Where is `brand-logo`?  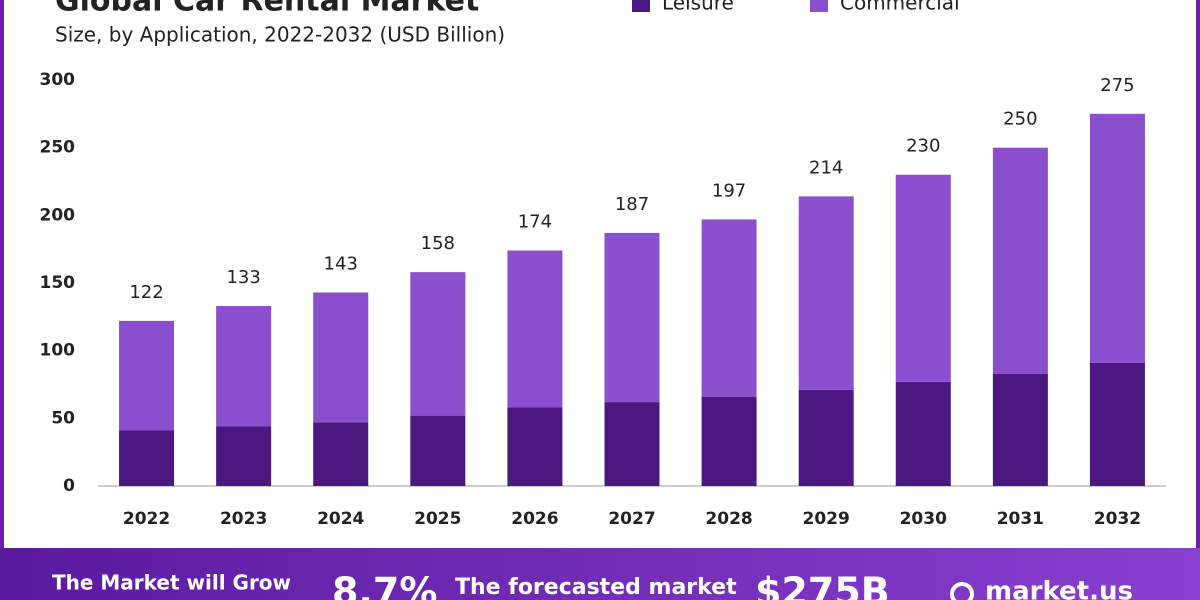 brand-logo is located at coordinates (962, 591).